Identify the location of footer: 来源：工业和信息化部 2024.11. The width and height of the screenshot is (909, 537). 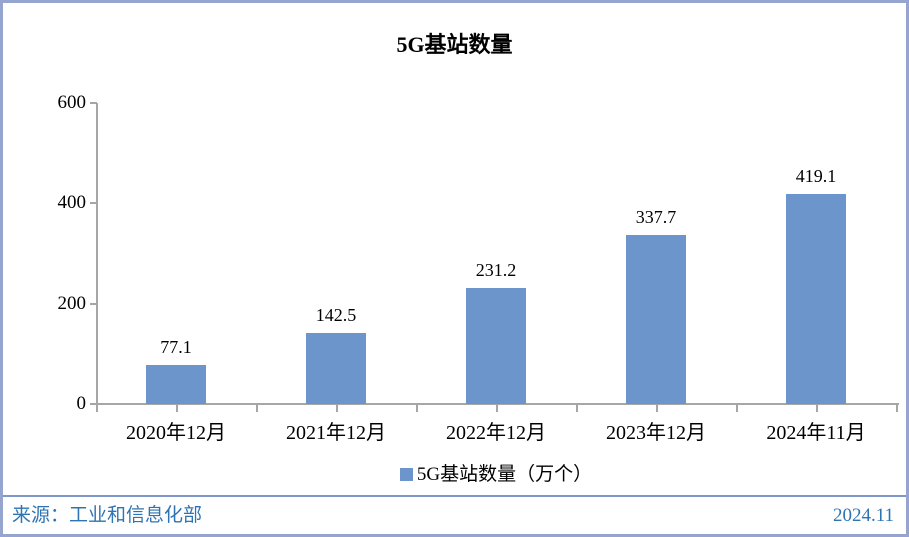
(454, 515).